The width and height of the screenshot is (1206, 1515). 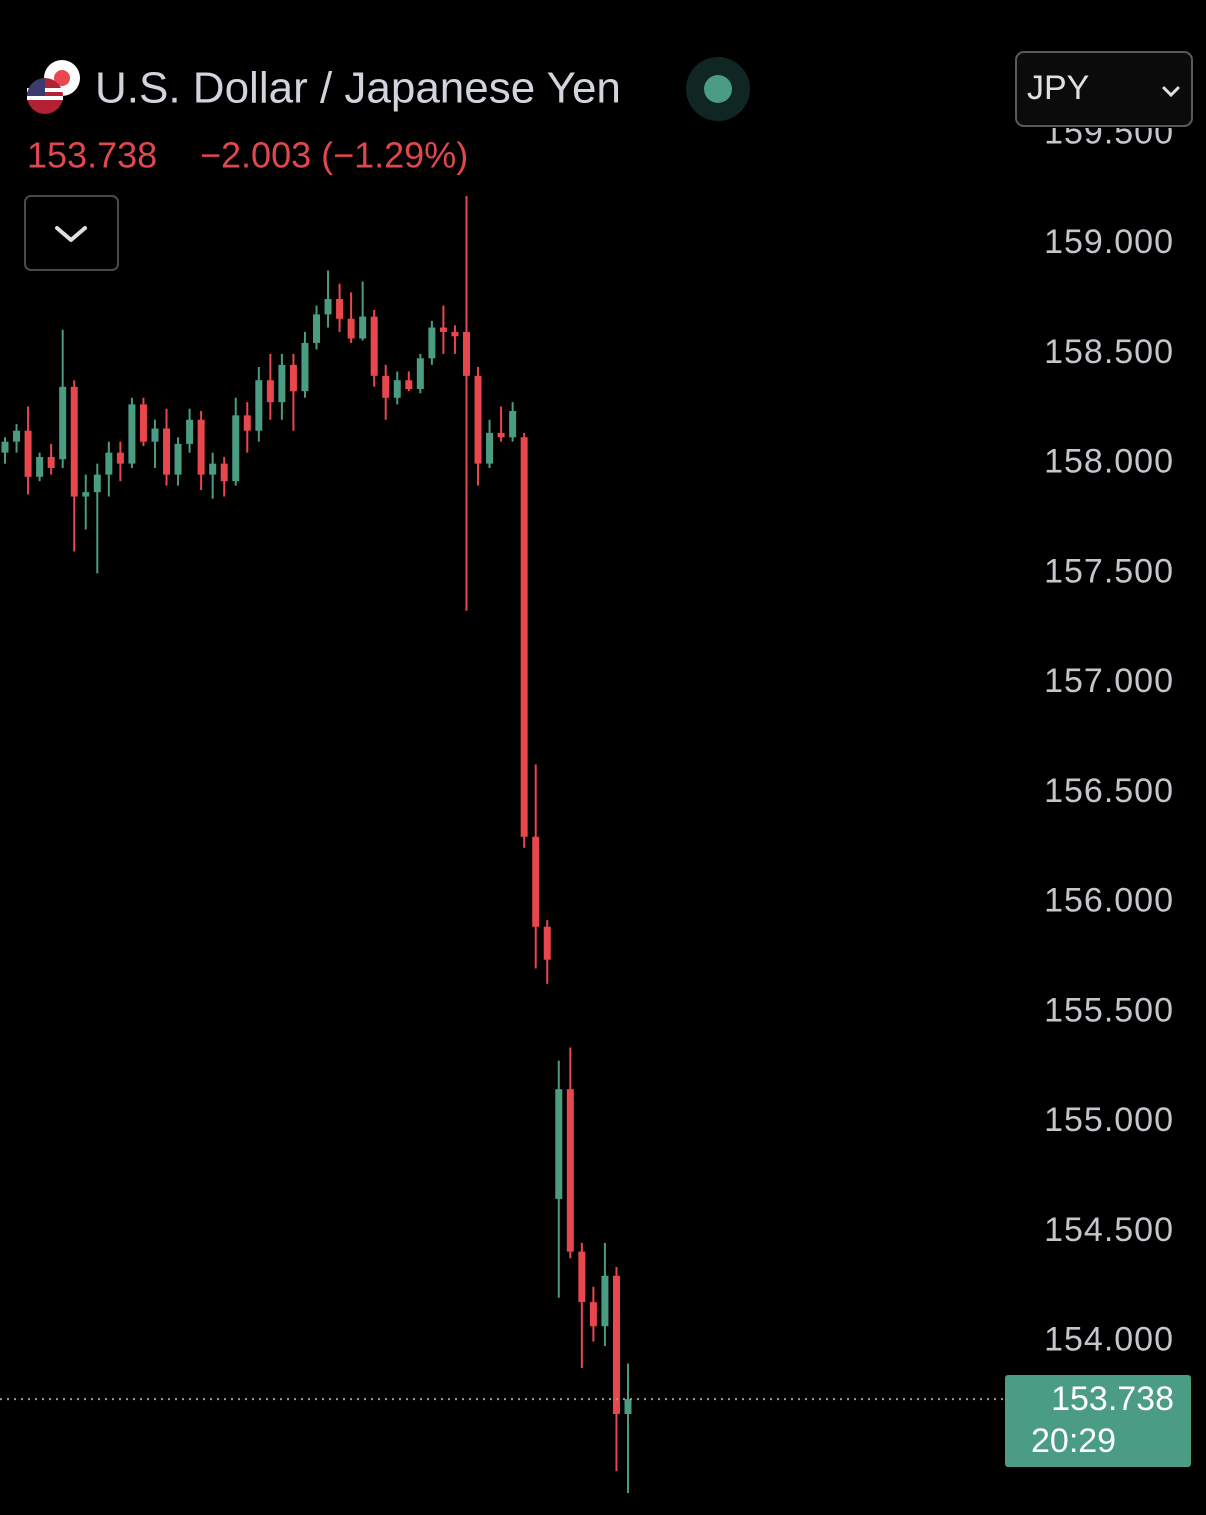 What do you see at coordinates (53, 87) in the screenshot?
I see `symbol-icon` at bounding box center [53, 87].